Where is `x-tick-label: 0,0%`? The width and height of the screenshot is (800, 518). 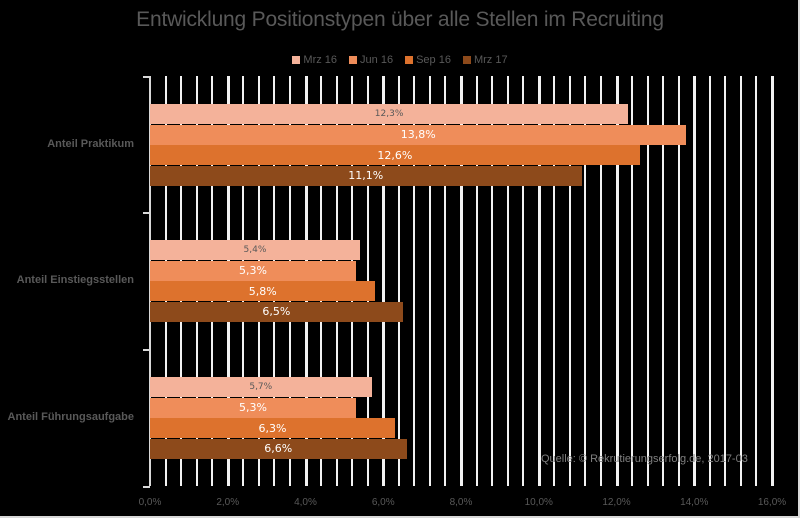 x-tick-label: 0,0% is located at coordinates (150, 502).